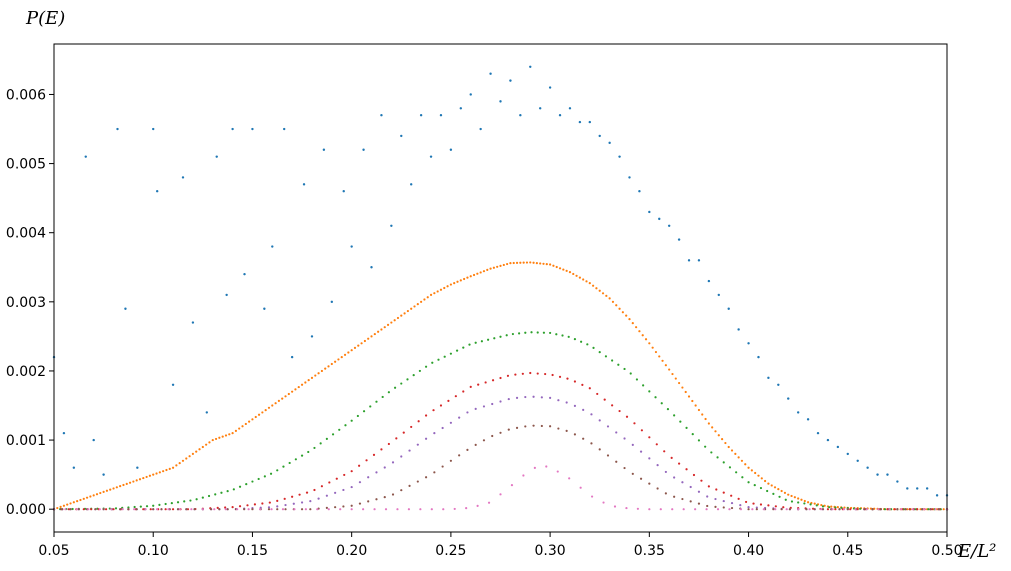 The width and height of the screenshot is (1011, 571). I want to click on y-tick-label: 0.002, so click(26, 372).